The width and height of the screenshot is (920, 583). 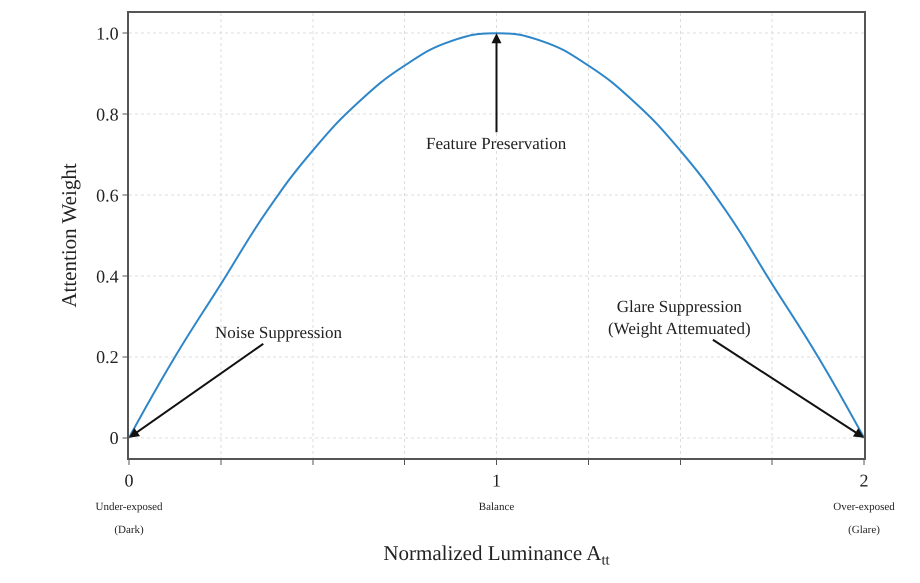 What do you see at coordinates (107, 195) in the screenshot?
I see `y-tick-label: 0.6` at bounding box center [107, 195].